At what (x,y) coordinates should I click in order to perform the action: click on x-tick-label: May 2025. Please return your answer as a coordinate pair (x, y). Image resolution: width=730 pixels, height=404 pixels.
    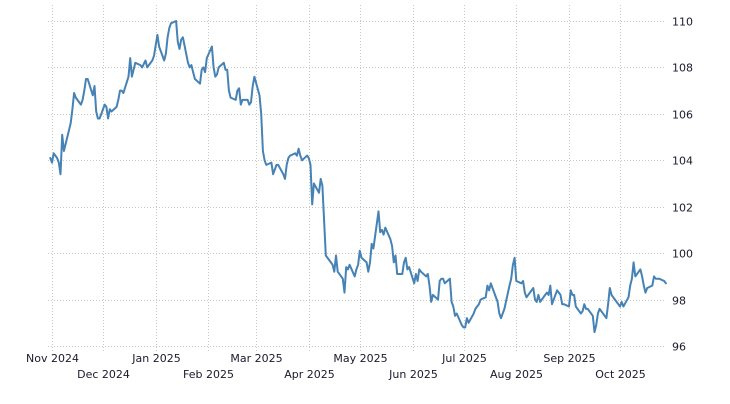
    Looking at the image, I should click on (360, 358).